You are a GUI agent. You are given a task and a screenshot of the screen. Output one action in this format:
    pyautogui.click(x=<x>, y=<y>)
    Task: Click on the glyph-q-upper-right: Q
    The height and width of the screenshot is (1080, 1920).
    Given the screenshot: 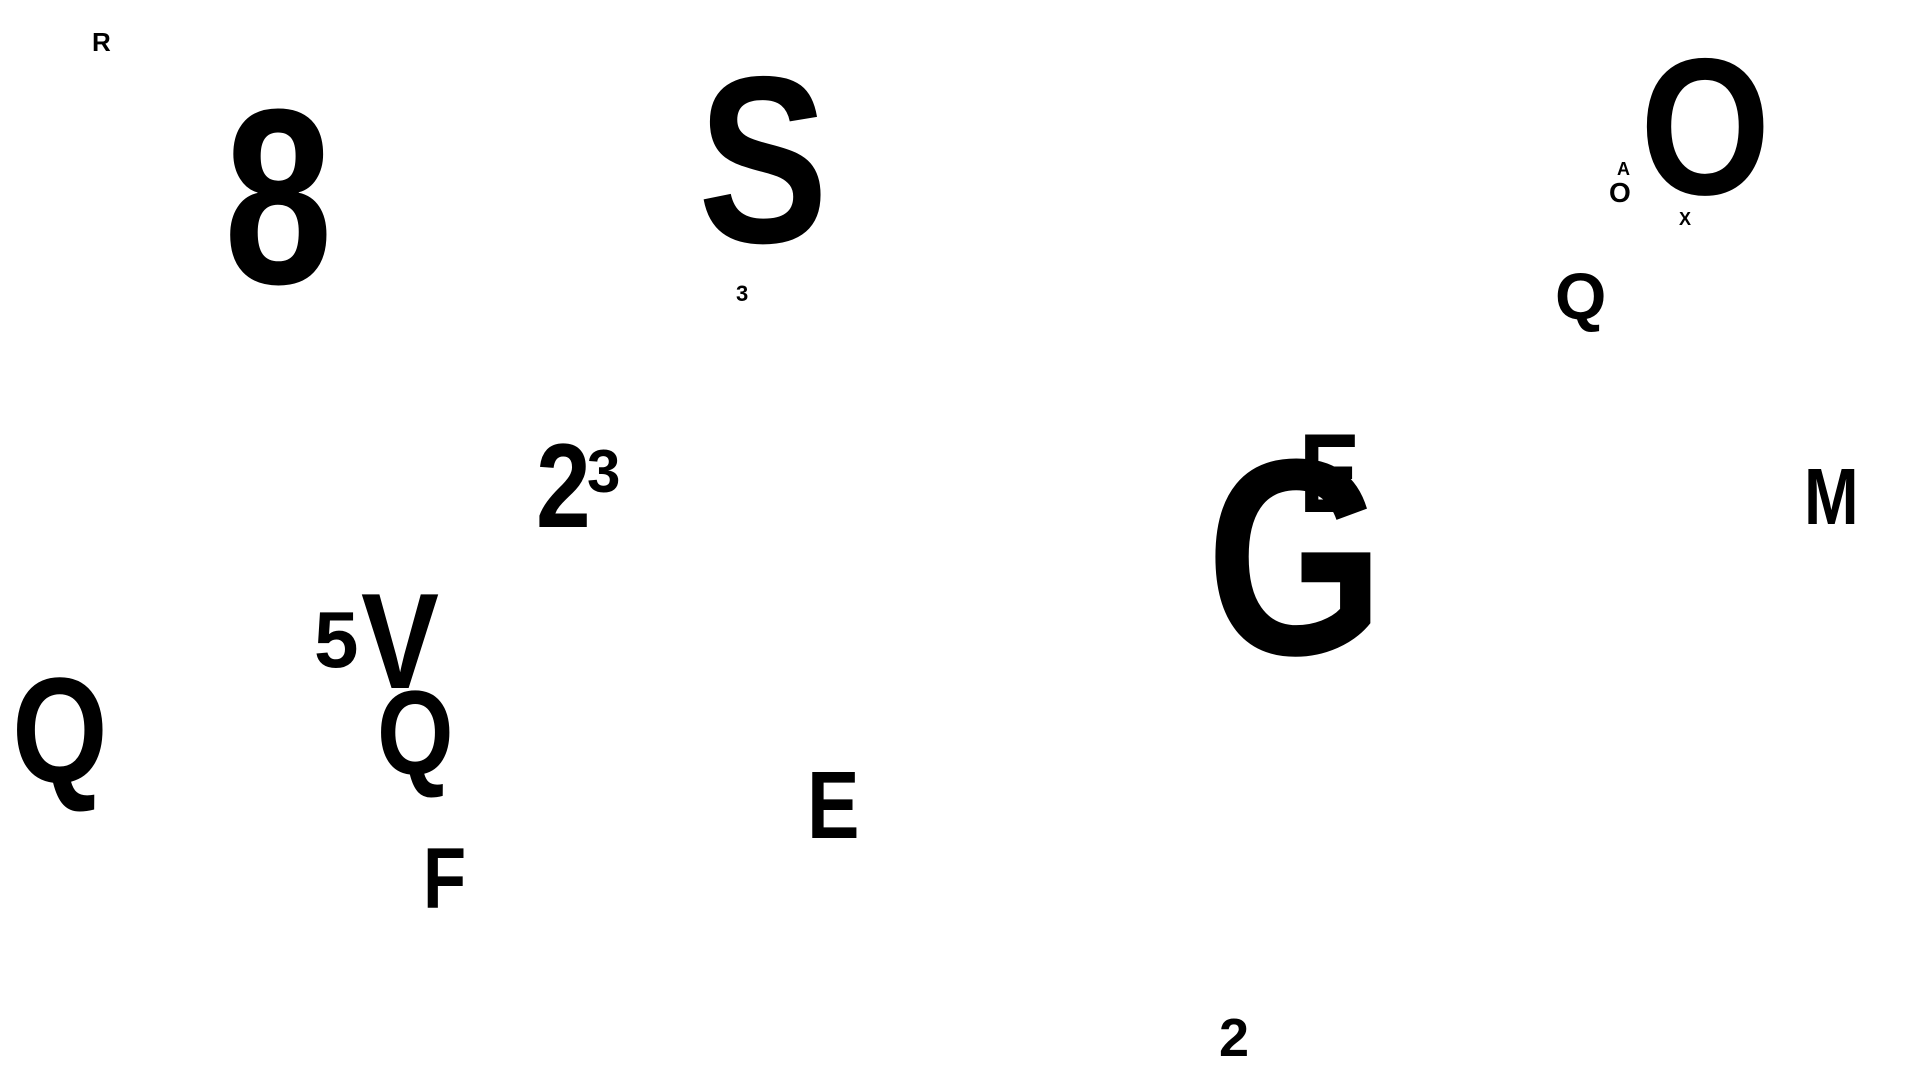 What is the action you would take?
    pyautogui.click(x=1581, y=296)
    